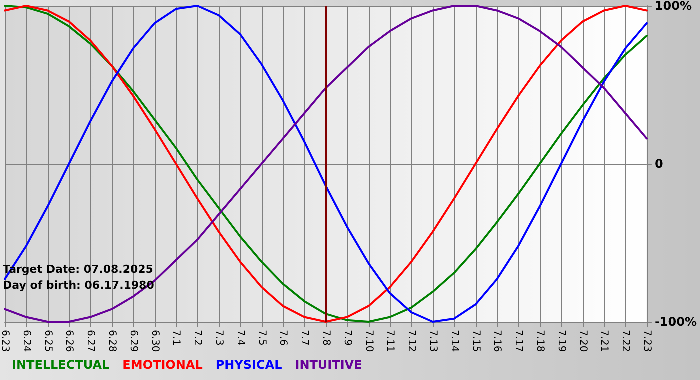 The width and height of the screenshot is (700, 380). Describe the element at coordinates (518, 341) in the screenshot. I see `x-tick-label: 7.17` at that location.